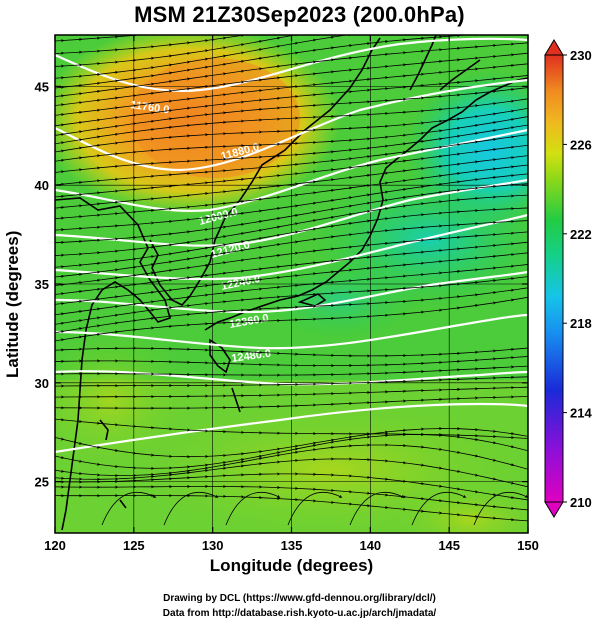 The width and height of the screenshot is (599, 625). Describe the element at coordinates (581, 234) in the screenshot. I see `colorbar-tick-label: 222` at that location.